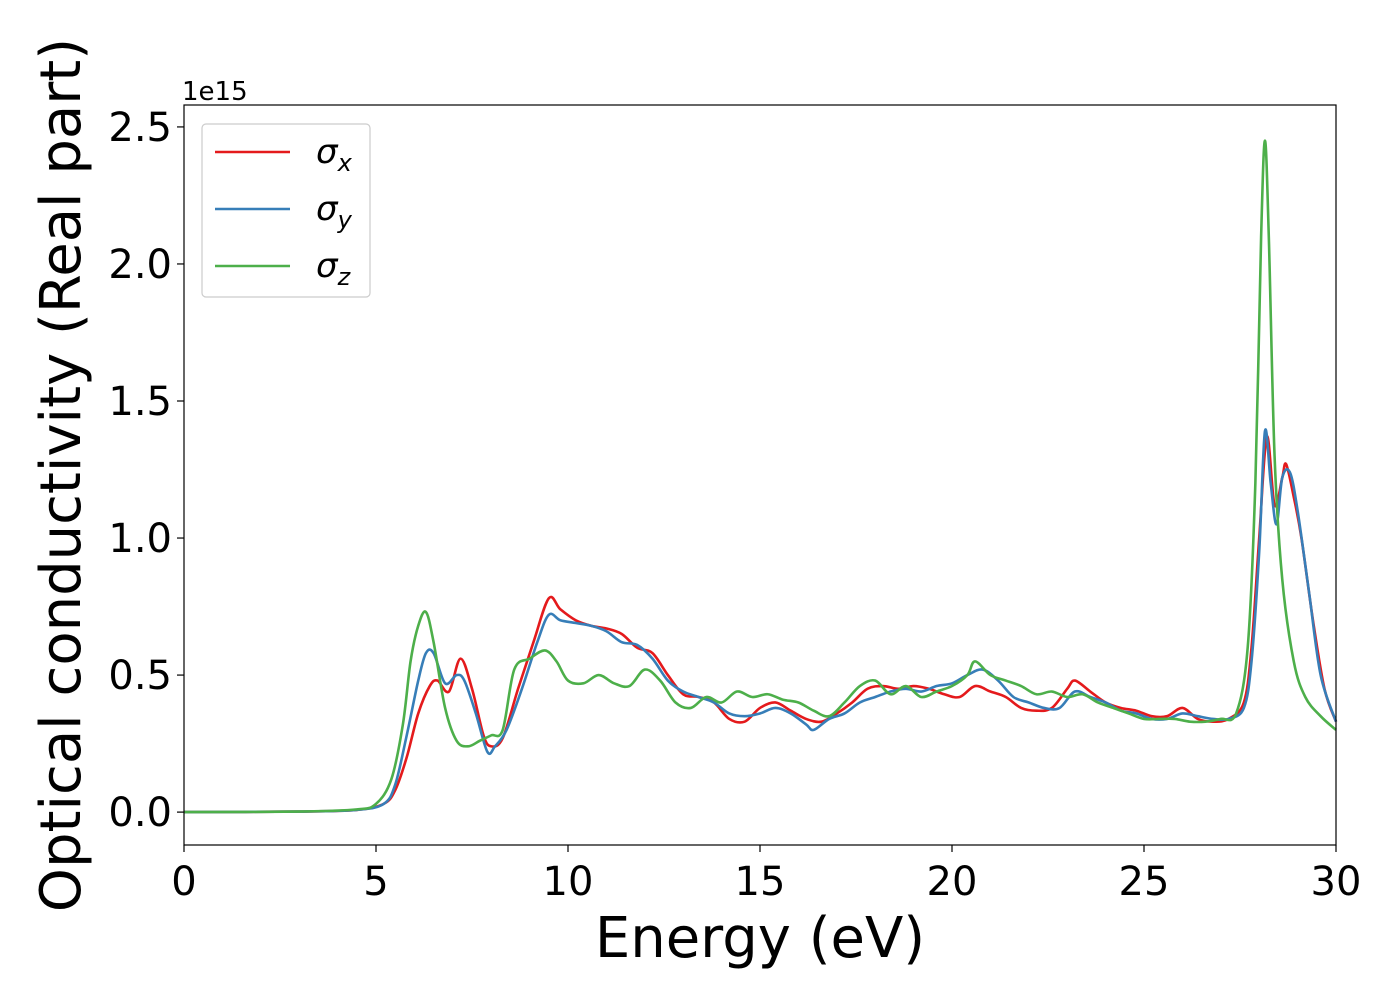 Image resolution: width=1400 pixels, height=1000 pixels. I want to click on y-ticks: 0.0 0.5 1.0 1.5 2.0 2.5, so click(146, 470).